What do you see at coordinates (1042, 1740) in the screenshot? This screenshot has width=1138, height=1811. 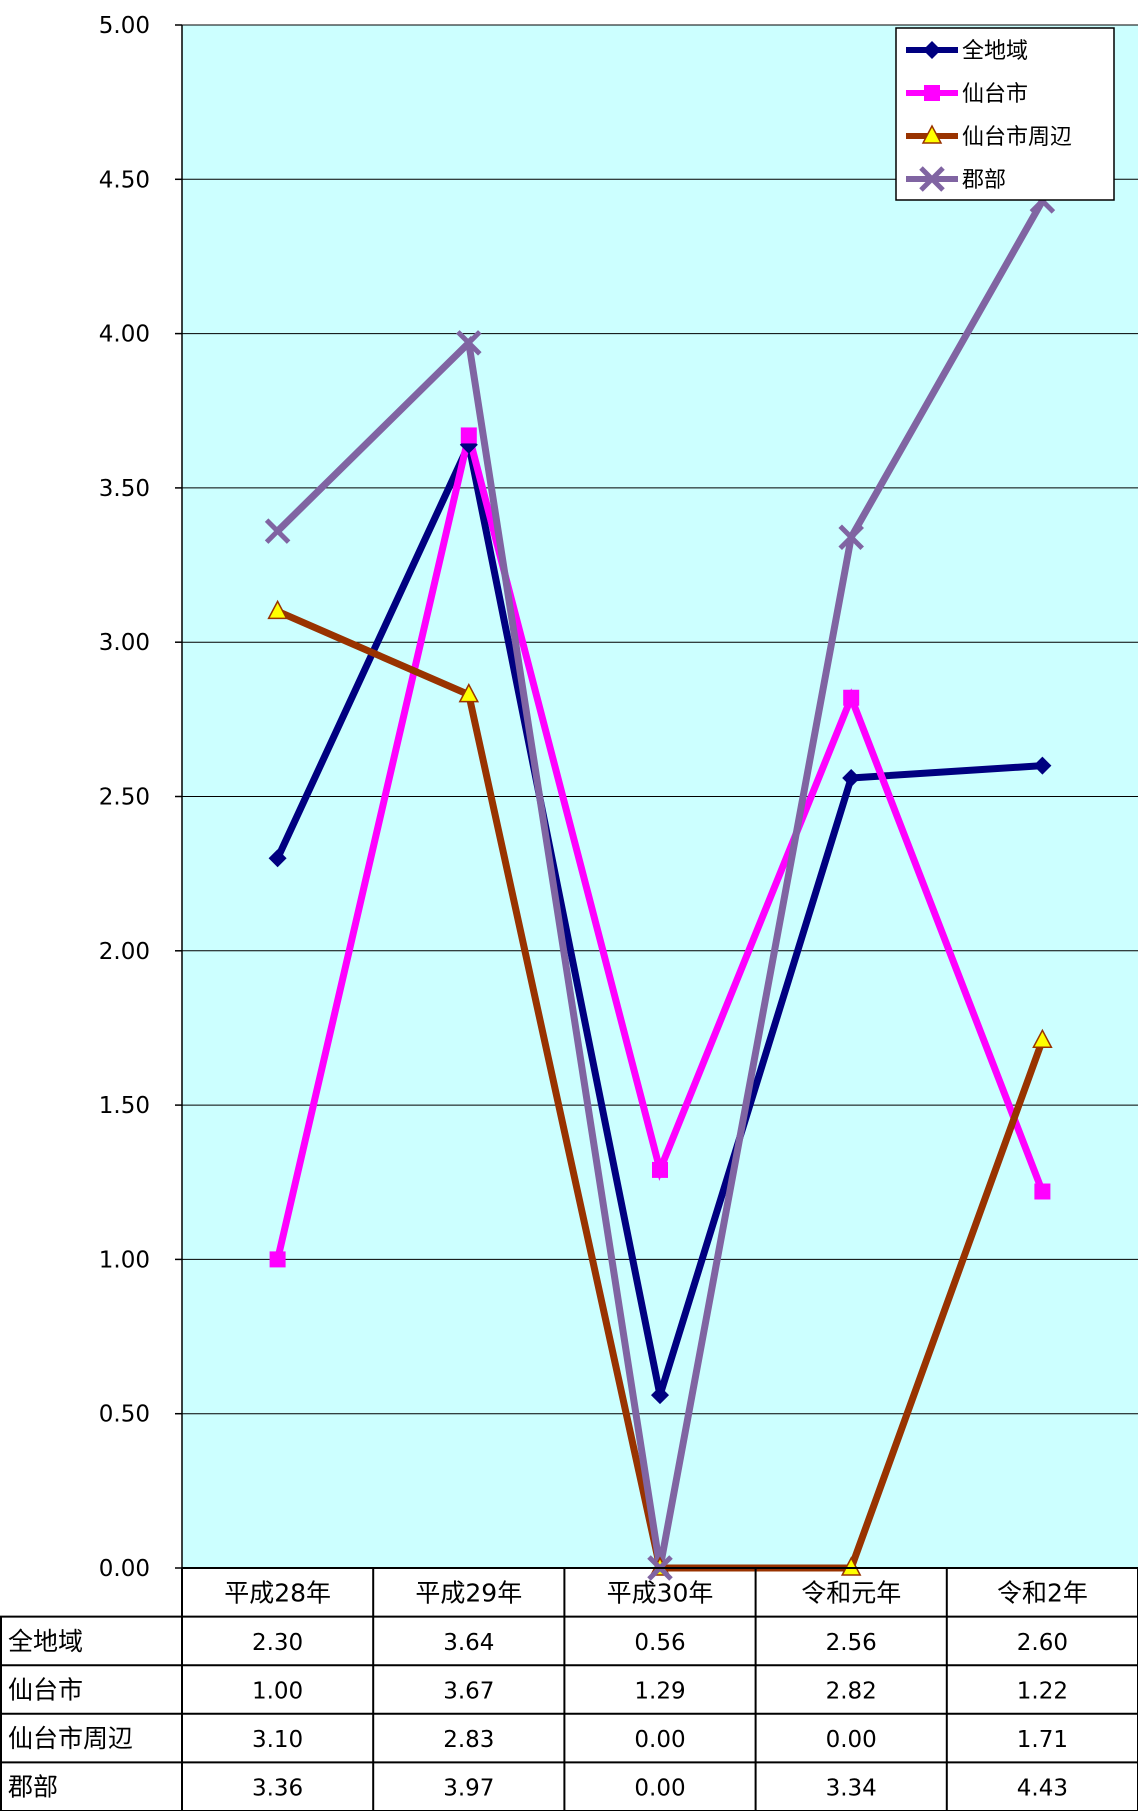 I see `table-cell-value: 1.71` at bounding box center [1042, 1740].